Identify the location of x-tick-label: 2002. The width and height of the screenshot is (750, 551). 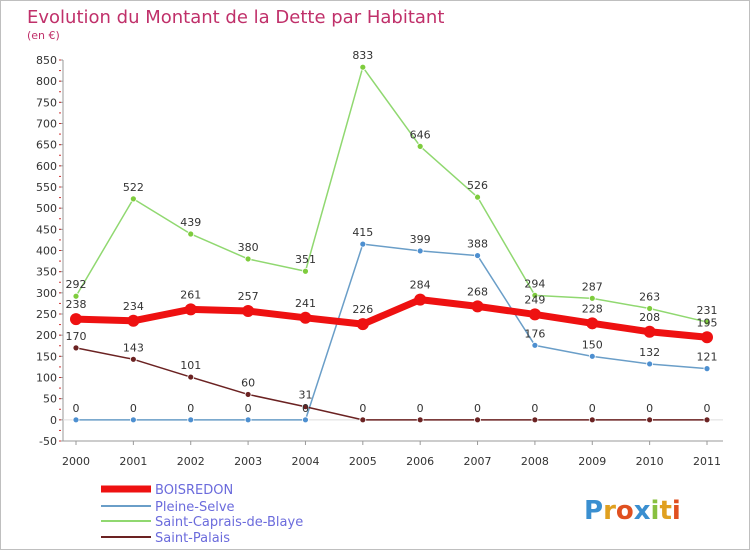
(191, 461).